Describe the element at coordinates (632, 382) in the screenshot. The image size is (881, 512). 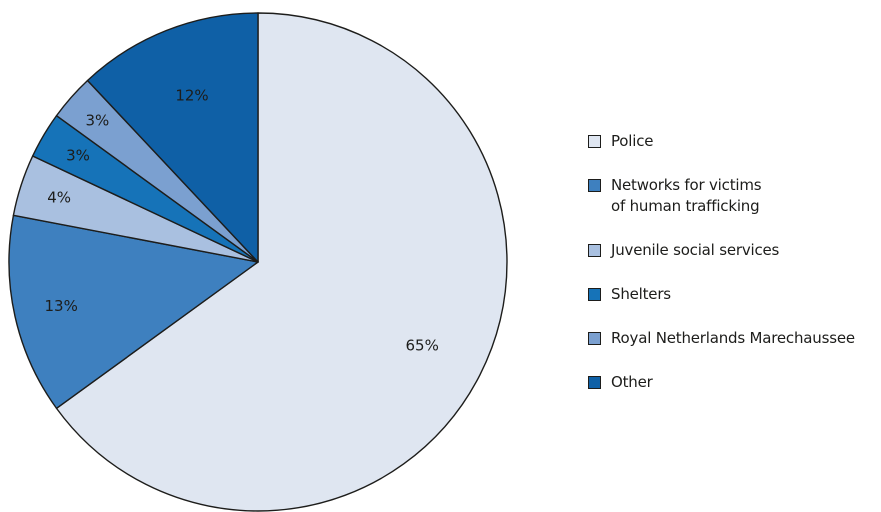
I see `legend-label: Other` at that location.